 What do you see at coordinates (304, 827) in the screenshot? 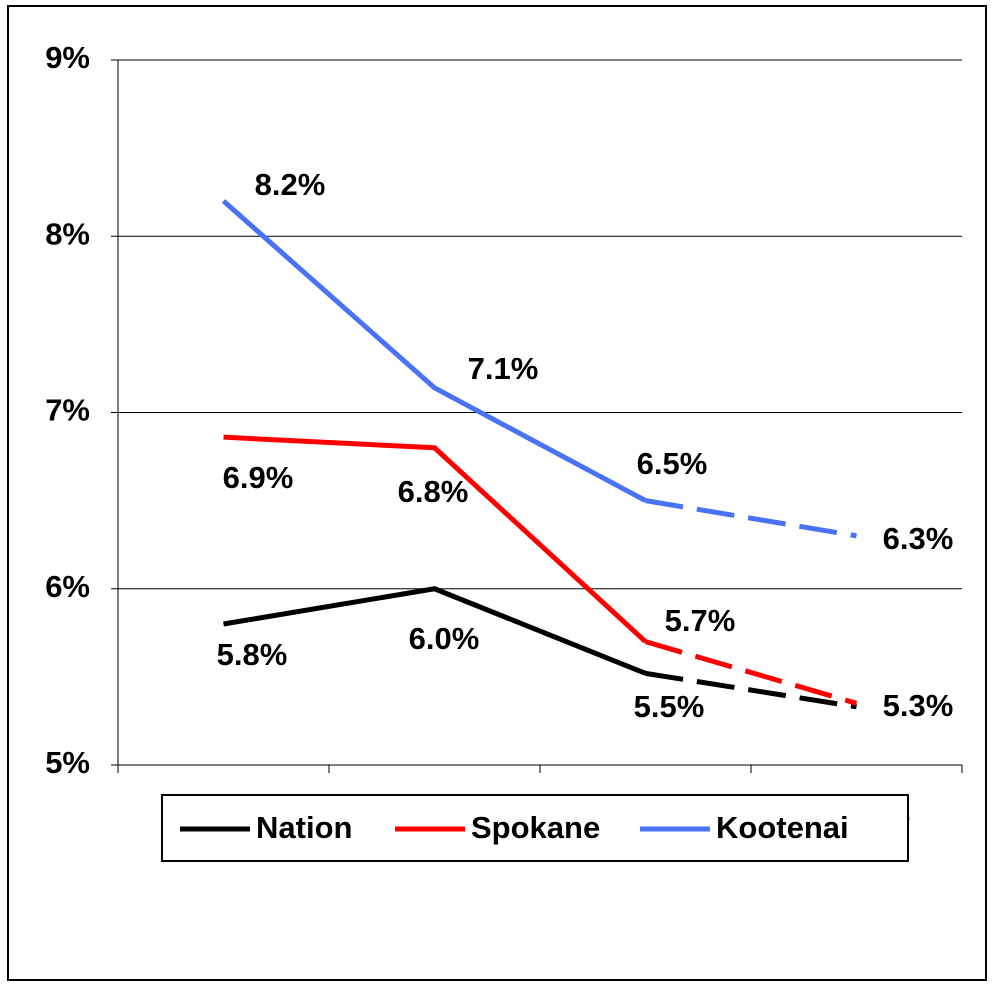
I see `legend-label: Nation` at bounding box center [304, 827].